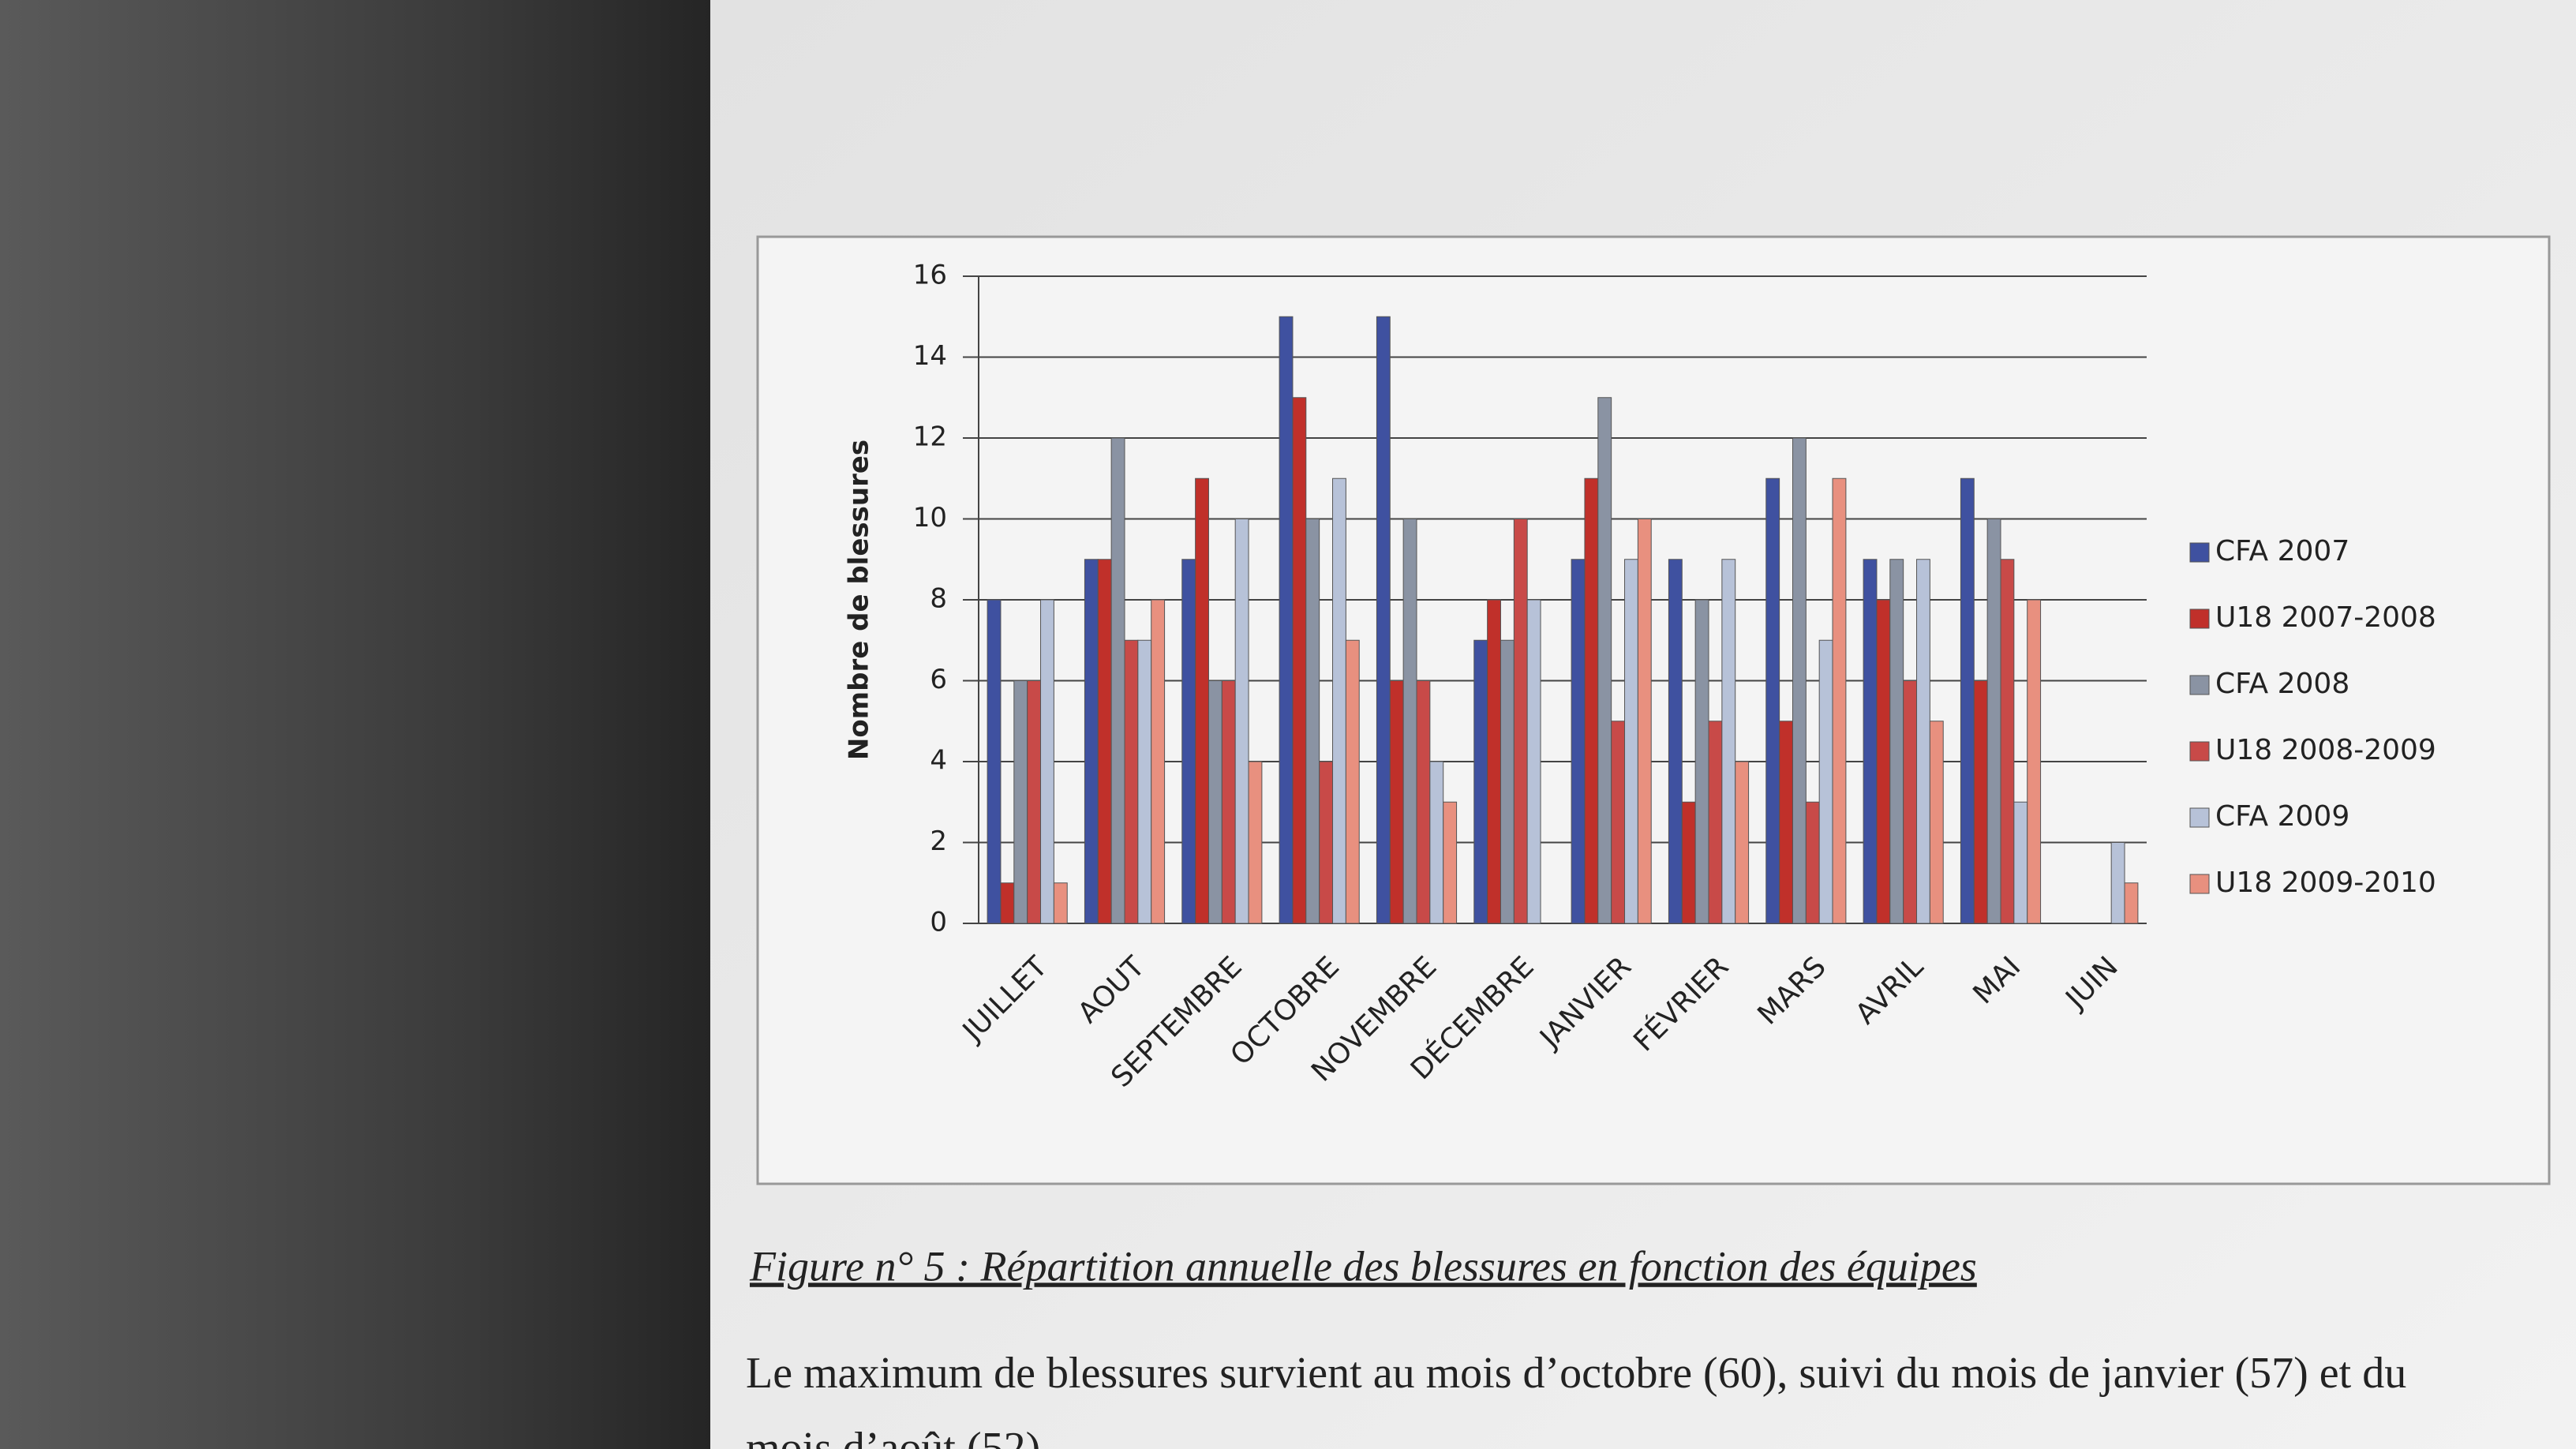  Describe the element at coordinates (2325, 617) in the screenshot. I see `legend-label: U18 2007-2008` at that location.